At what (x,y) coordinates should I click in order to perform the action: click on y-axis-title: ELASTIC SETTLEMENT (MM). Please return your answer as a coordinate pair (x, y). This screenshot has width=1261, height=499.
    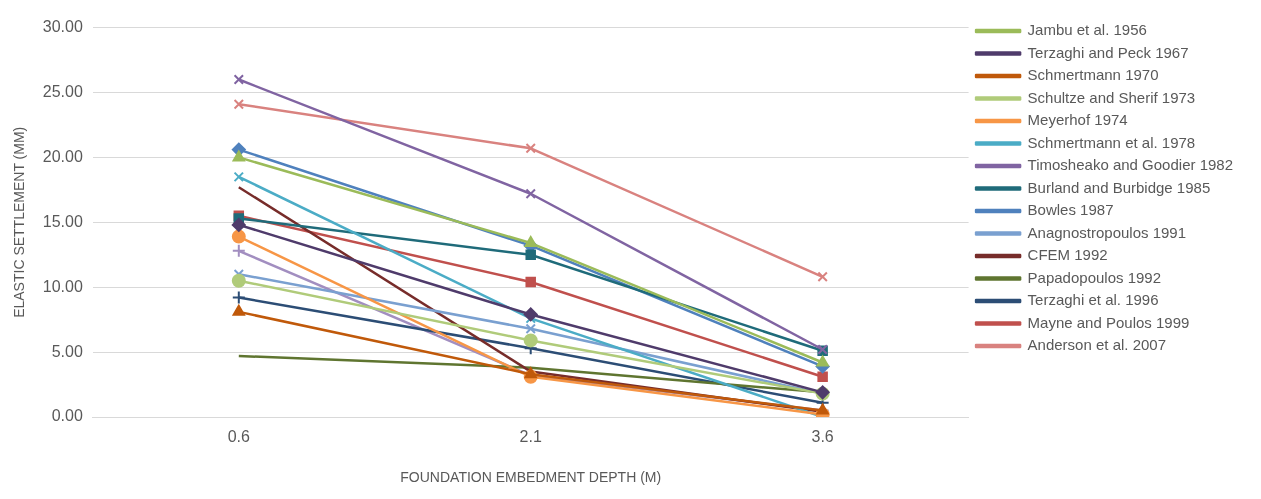
    Looking at the image, I should click on (19, 222).